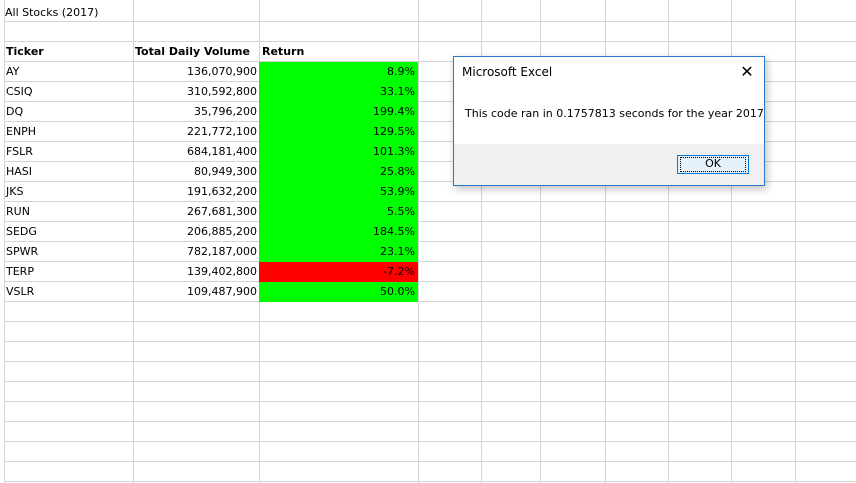 The image size is (856, 483). Describe the element at coordinates (20, 291) in the screenshot. I see `ticker-cell: VSLR` at that location.